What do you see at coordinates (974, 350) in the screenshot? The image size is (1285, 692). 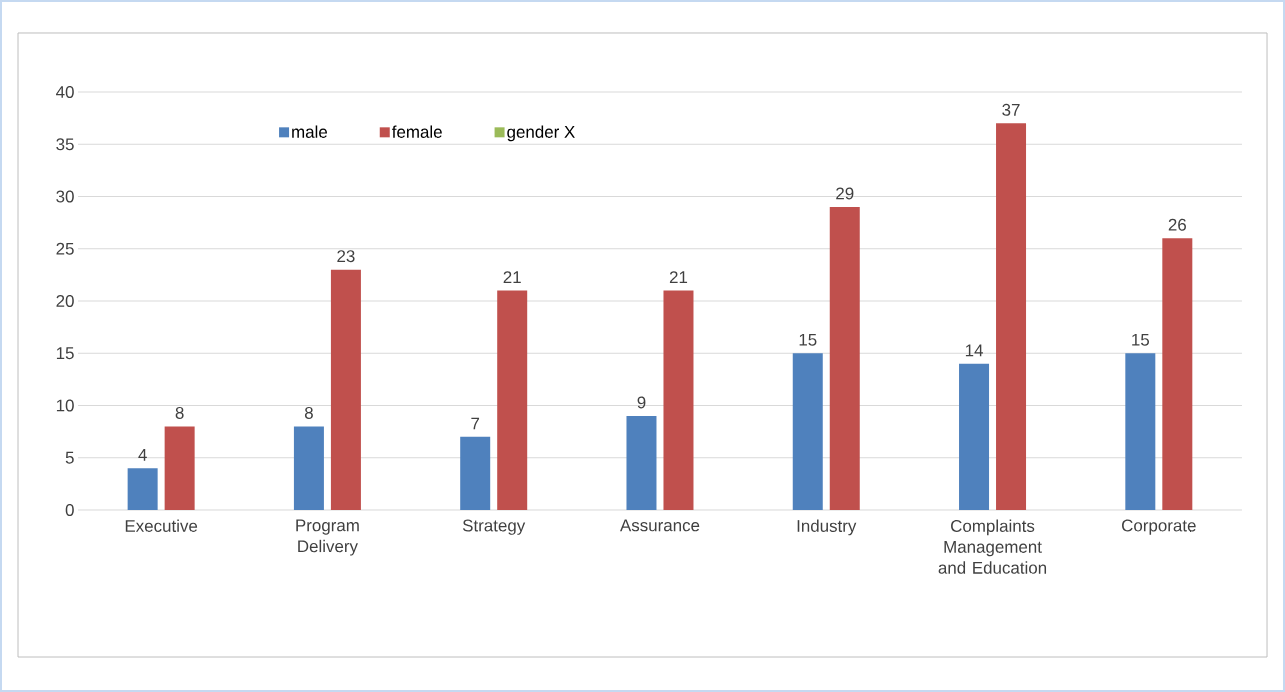 I see `data-label: 14` at bounding box center [974, 350].